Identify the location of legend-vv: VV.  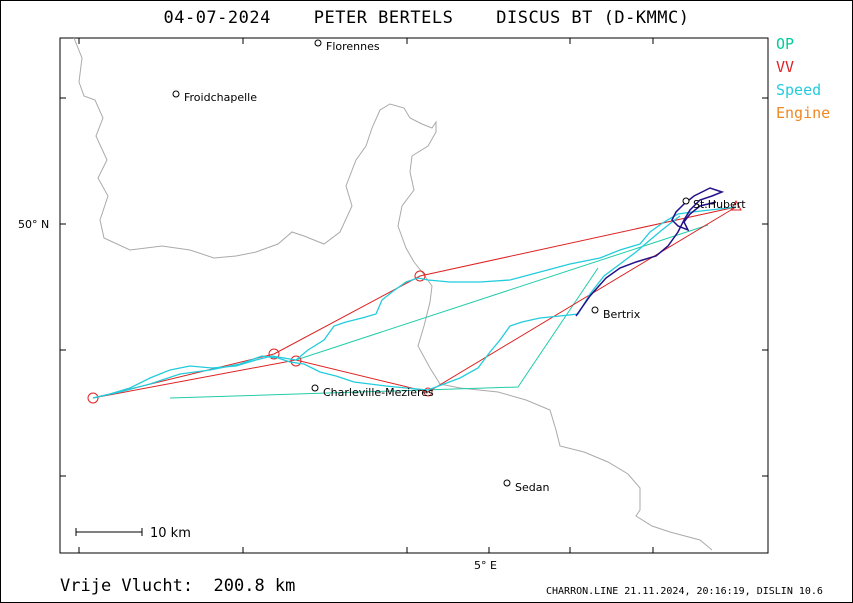
(785, 67).